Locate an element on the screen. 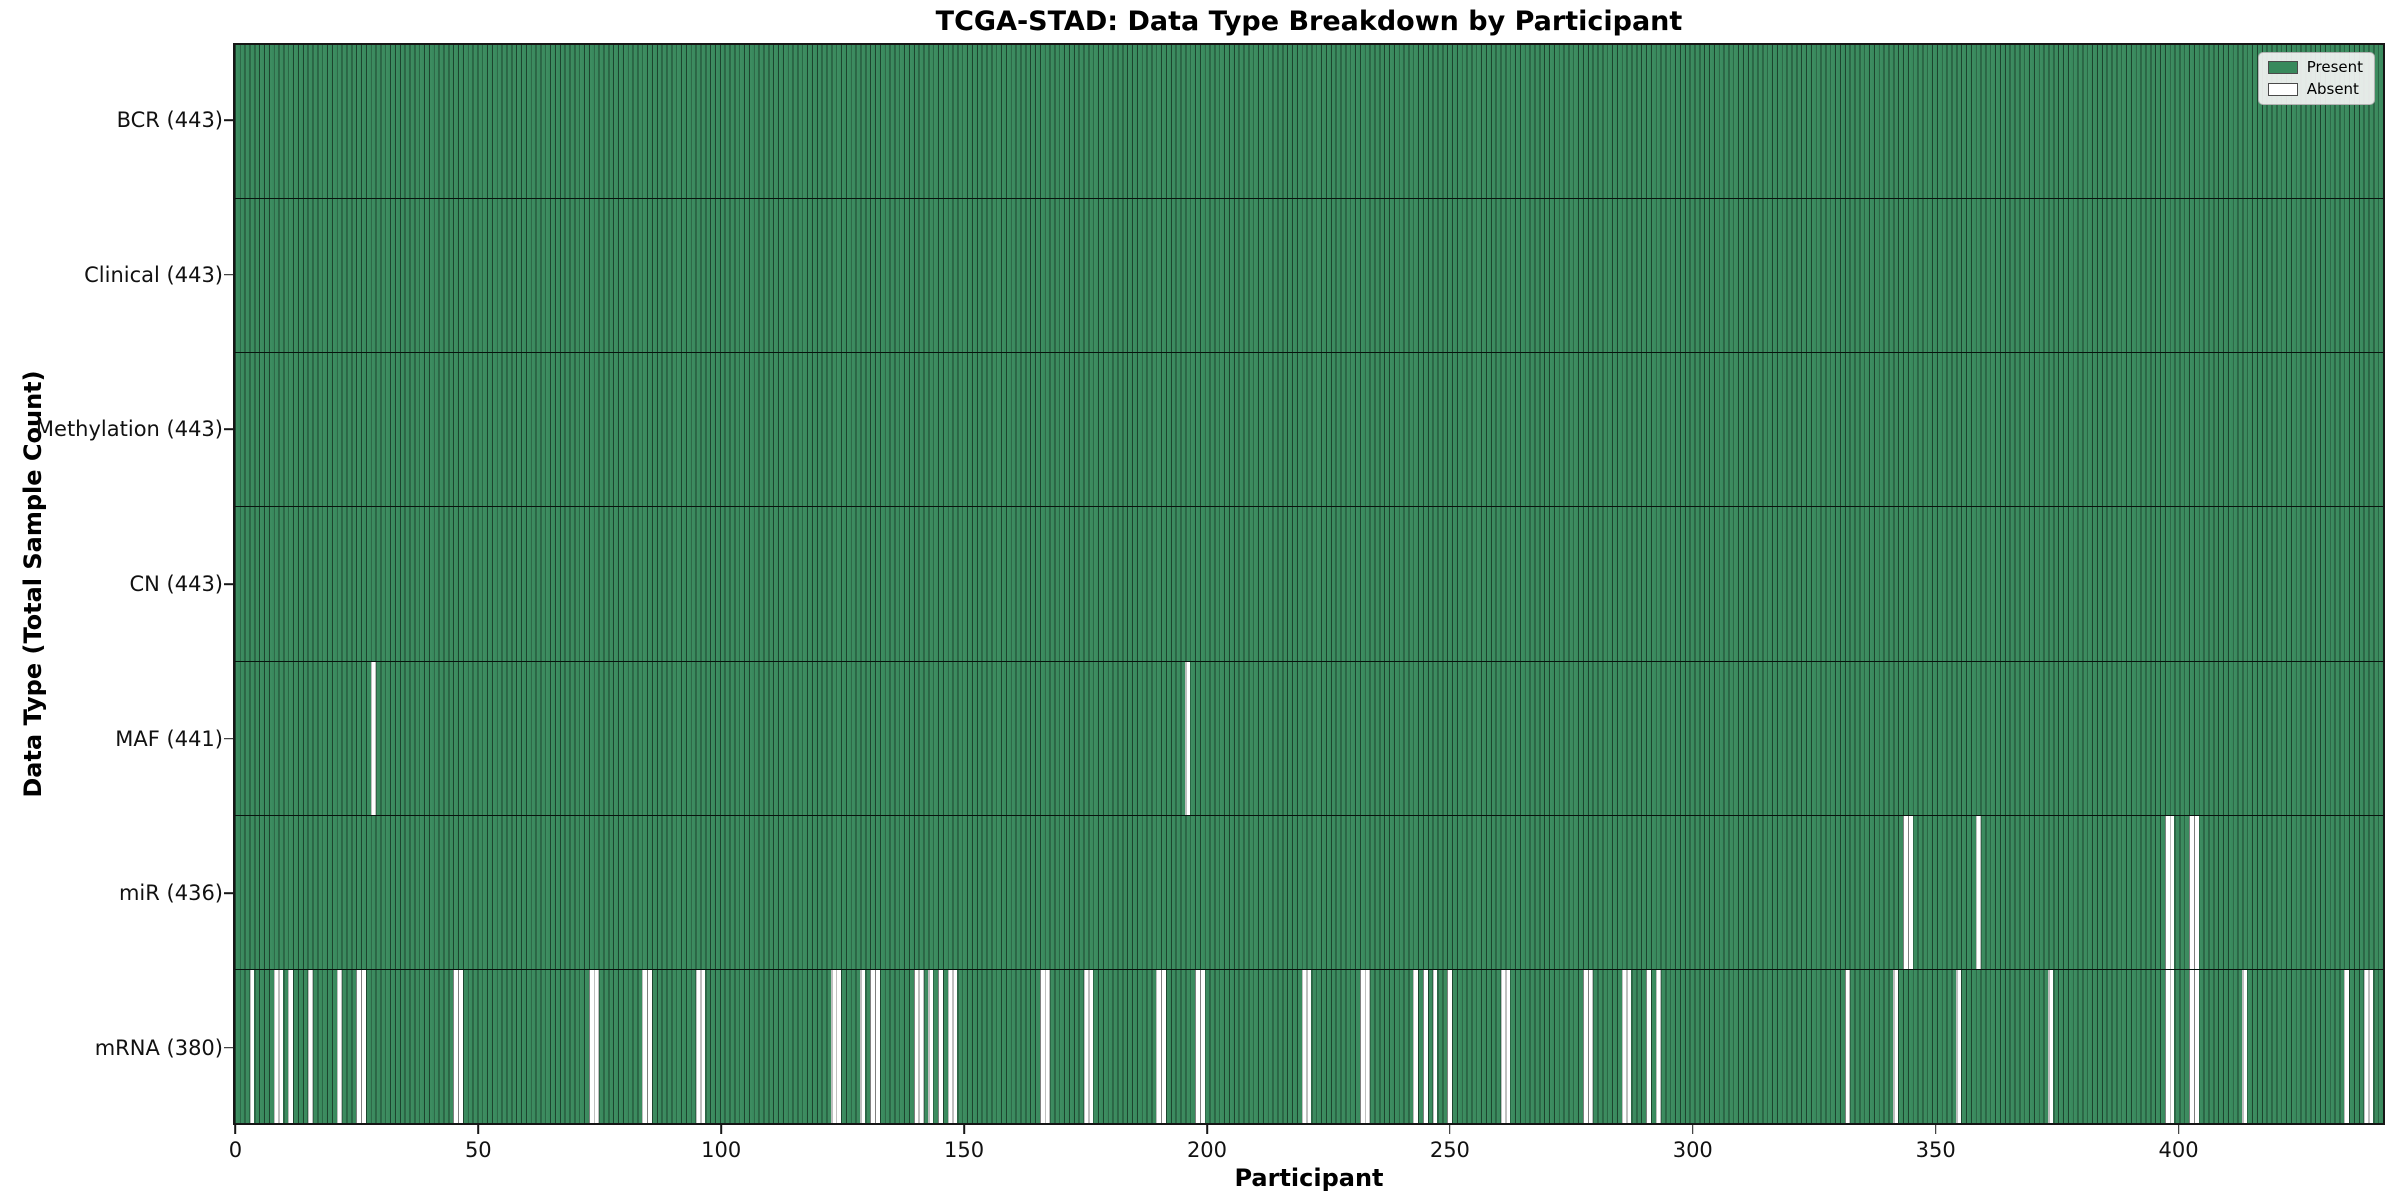 This screenshot has width=2400, height=1200. y-tick-label-mRNA: mRNA (380) is located at coordinates (158, 1047).